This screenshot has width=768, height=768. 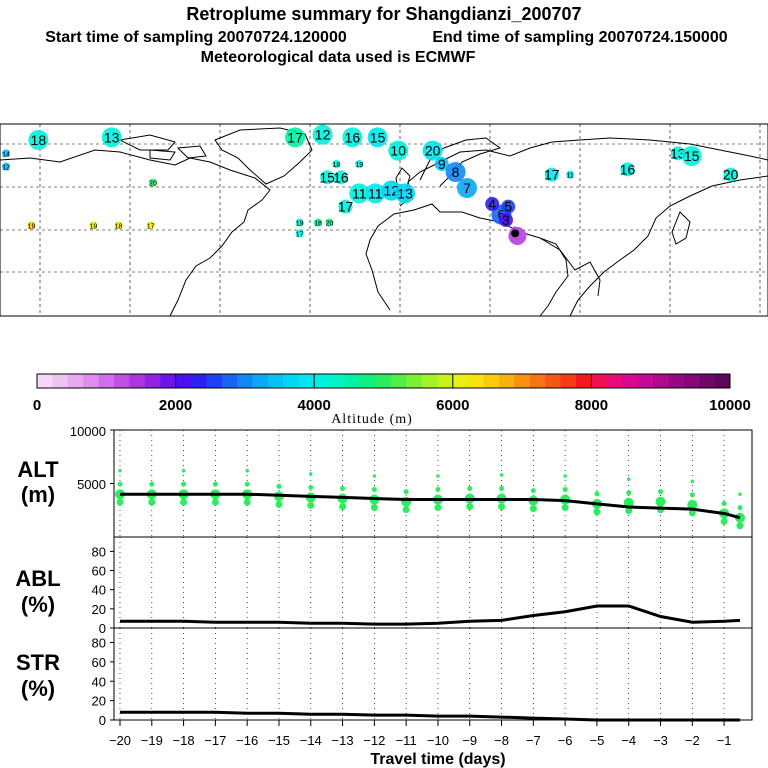 I want to click on coastline-arctic-islands, so click(x=162, y=147).